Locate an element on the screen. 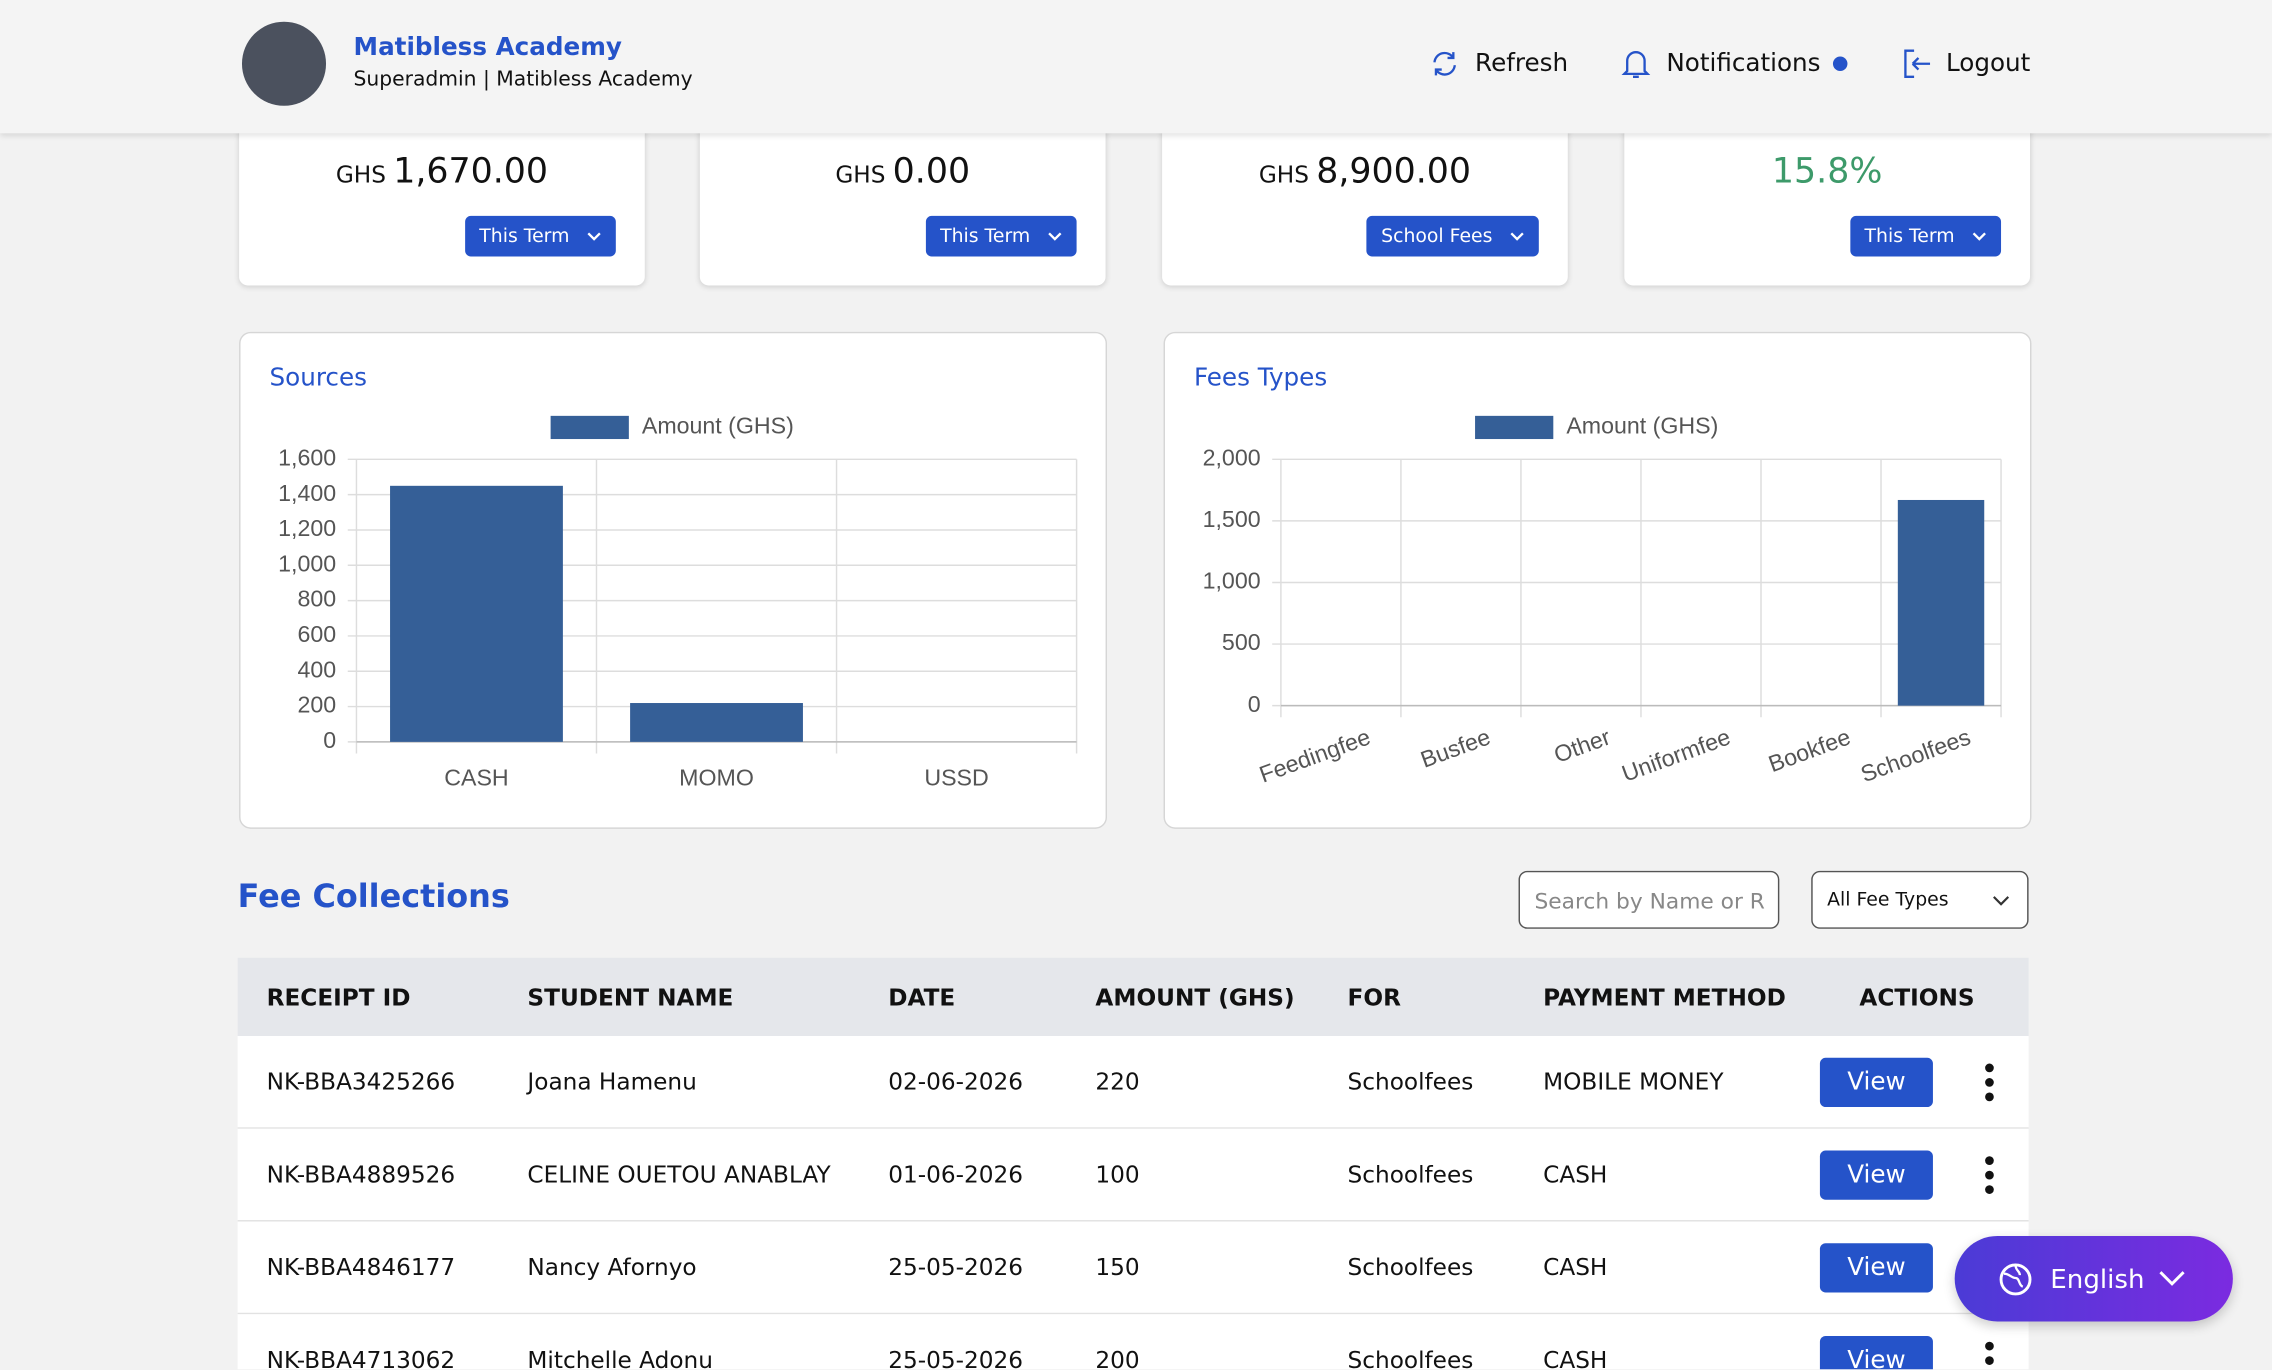 The image size is (2272, 1370). refresh-button: Refresh is located at coordinates (1522, 64).